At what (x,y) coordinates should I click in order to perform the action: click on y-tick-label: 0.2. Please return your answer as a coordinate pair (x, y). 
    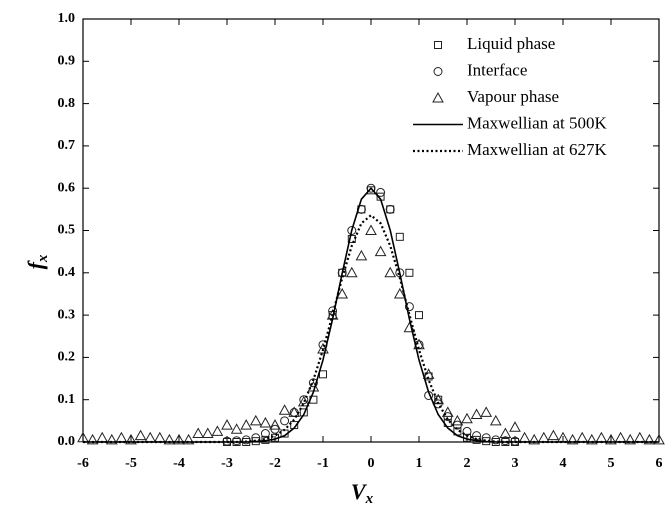
    Looking at the image, I should click on (67, 357).